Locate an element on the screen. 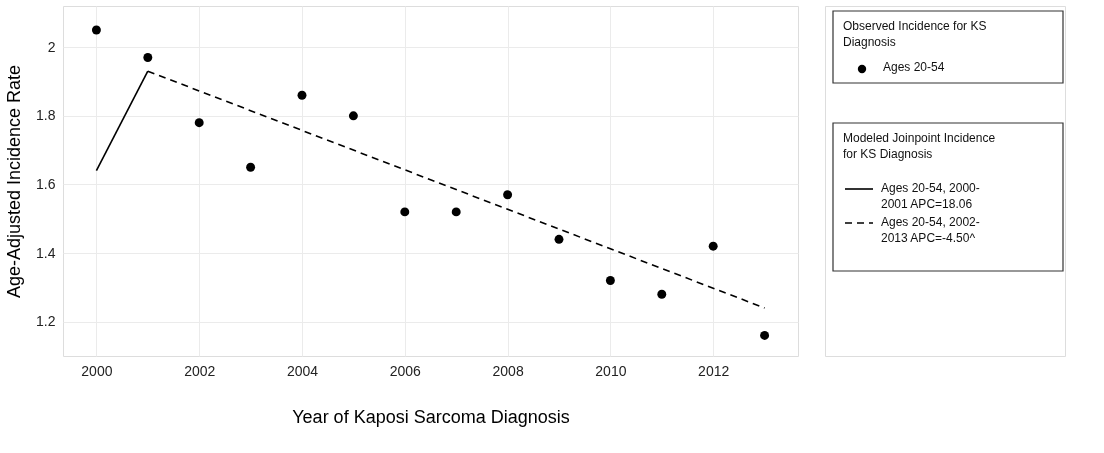 The width and height of the screenshot is (1104, 453). x-tick-label: 2012 is located at coordinates (714, 370).